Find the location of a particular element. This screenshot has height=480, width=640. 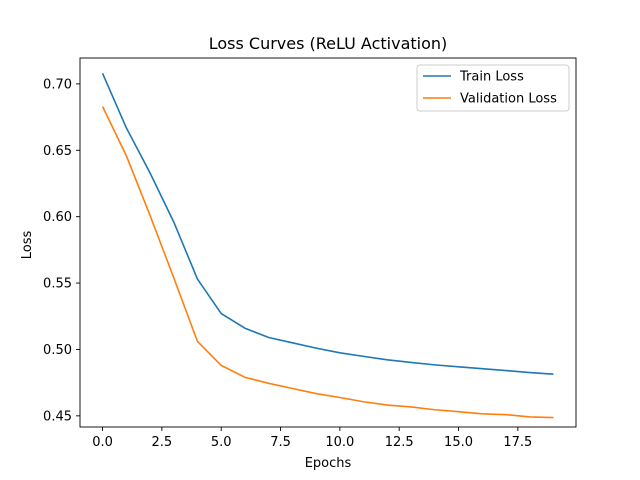

y-axis-label: Loss is located at coordinates (27, 245).